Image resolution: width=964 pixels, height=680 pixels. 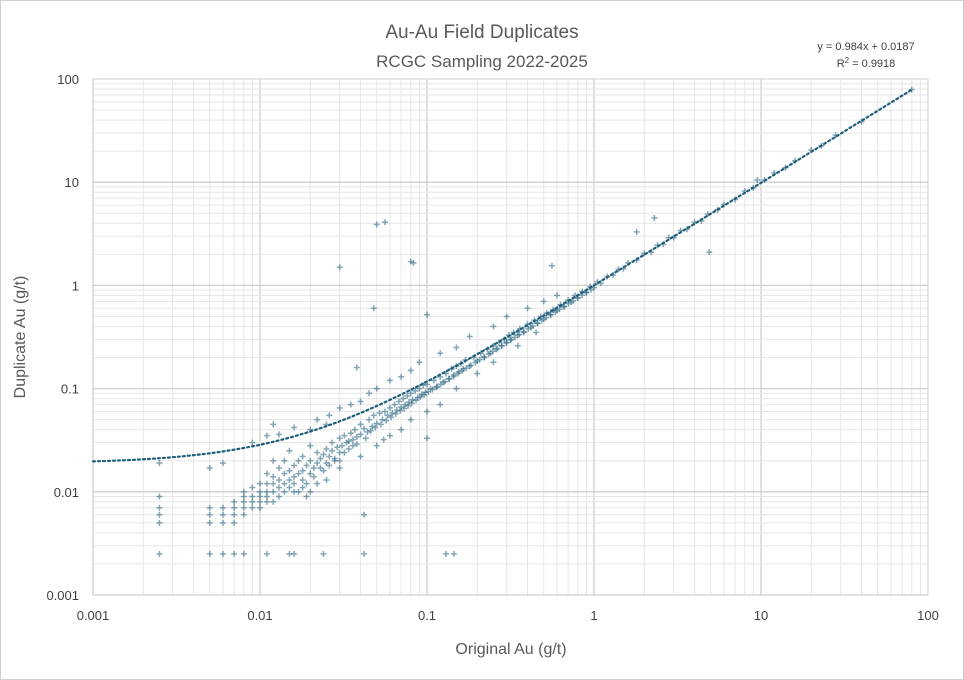 I want to click on y-tick-label: 0.001, so click(x=62, y=595).